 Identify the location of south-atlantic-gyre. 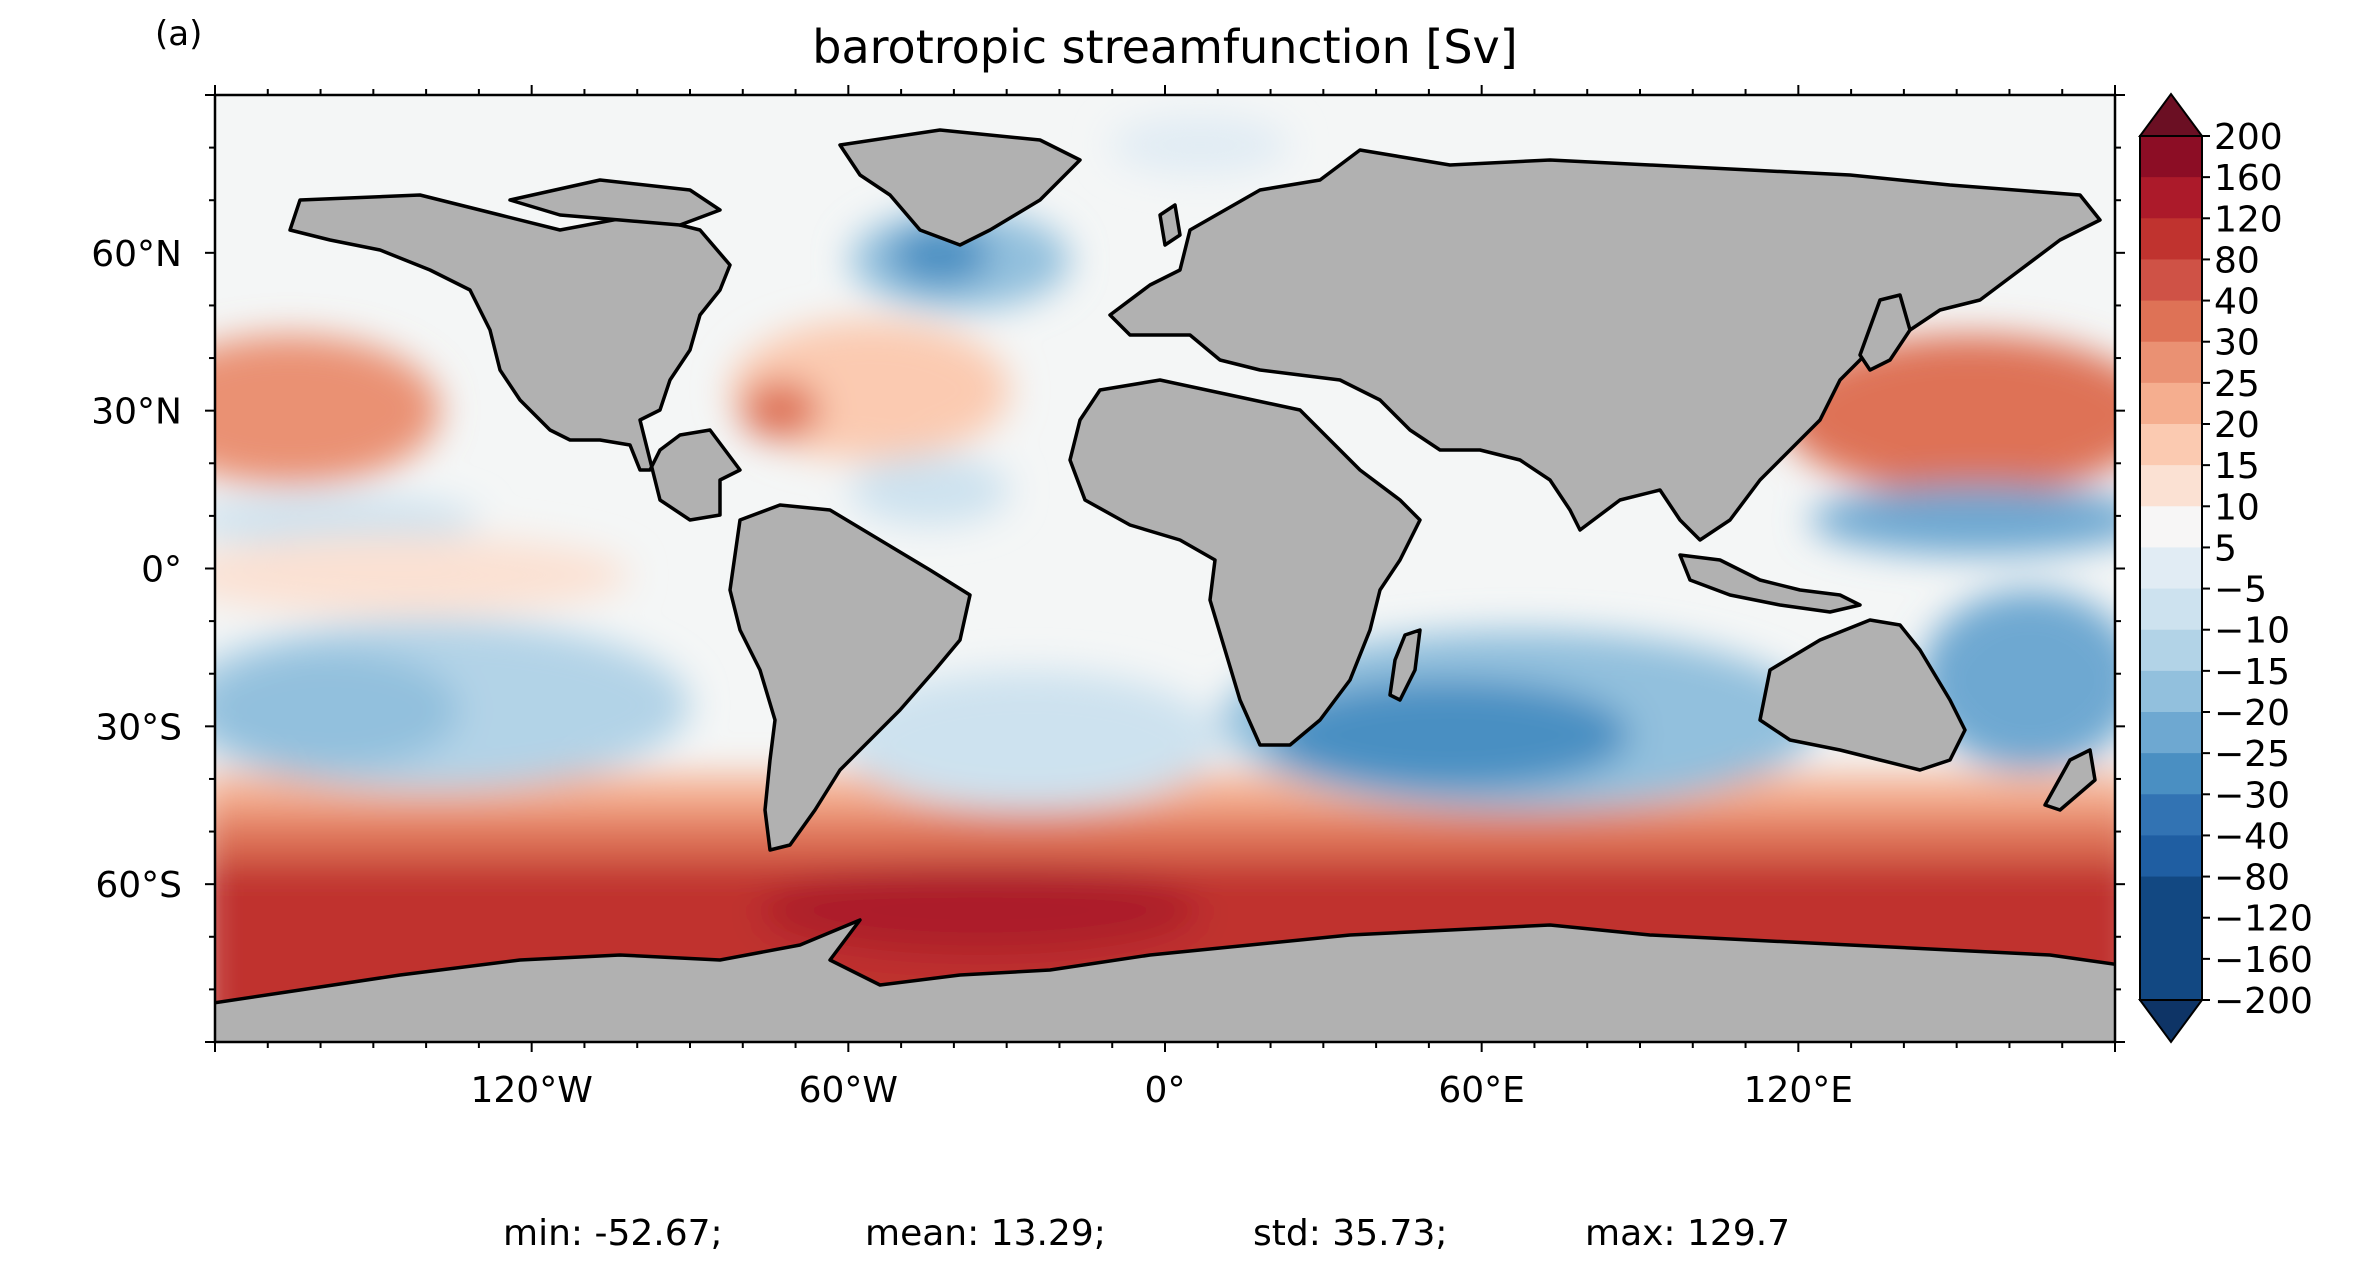
(1030, 740).